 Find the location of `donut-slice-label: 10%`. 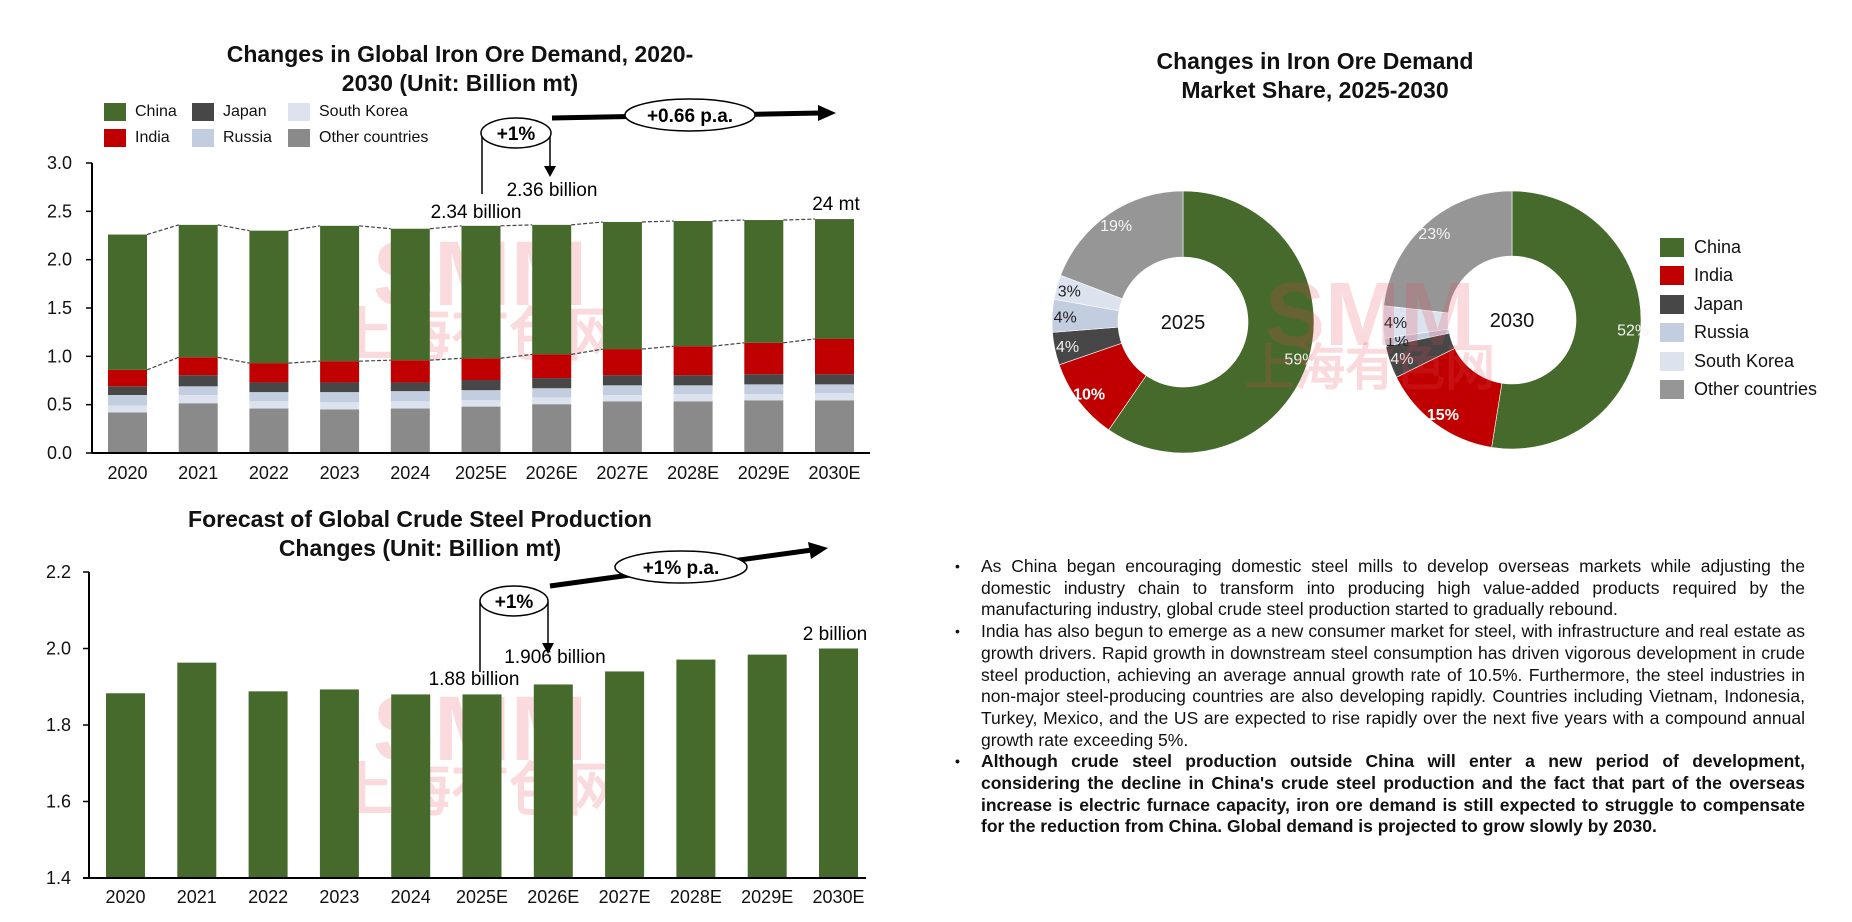

donut-slice-label: 10% is located at coordinates (1089, 394).